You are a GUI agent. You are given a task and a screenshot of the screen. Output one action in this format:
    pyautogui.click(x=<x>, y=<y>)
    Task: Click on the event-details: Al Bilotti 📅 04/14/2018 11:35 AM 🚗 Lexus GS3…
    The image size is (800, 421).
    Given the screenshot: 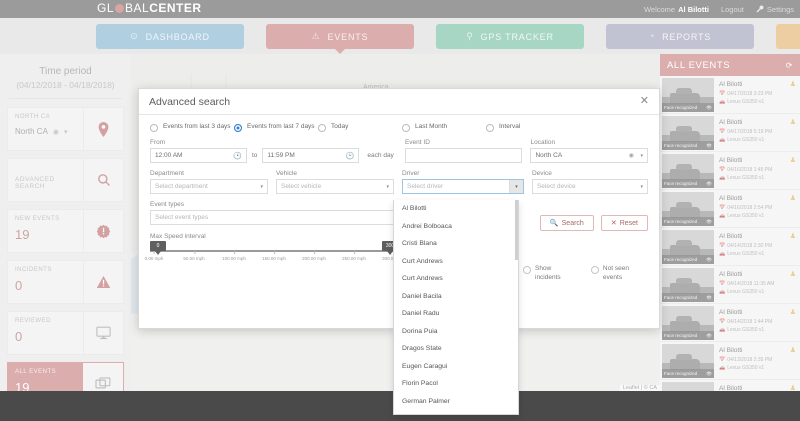 What is the action you would take?
    pyautogui.click(x=756, y=284)
    